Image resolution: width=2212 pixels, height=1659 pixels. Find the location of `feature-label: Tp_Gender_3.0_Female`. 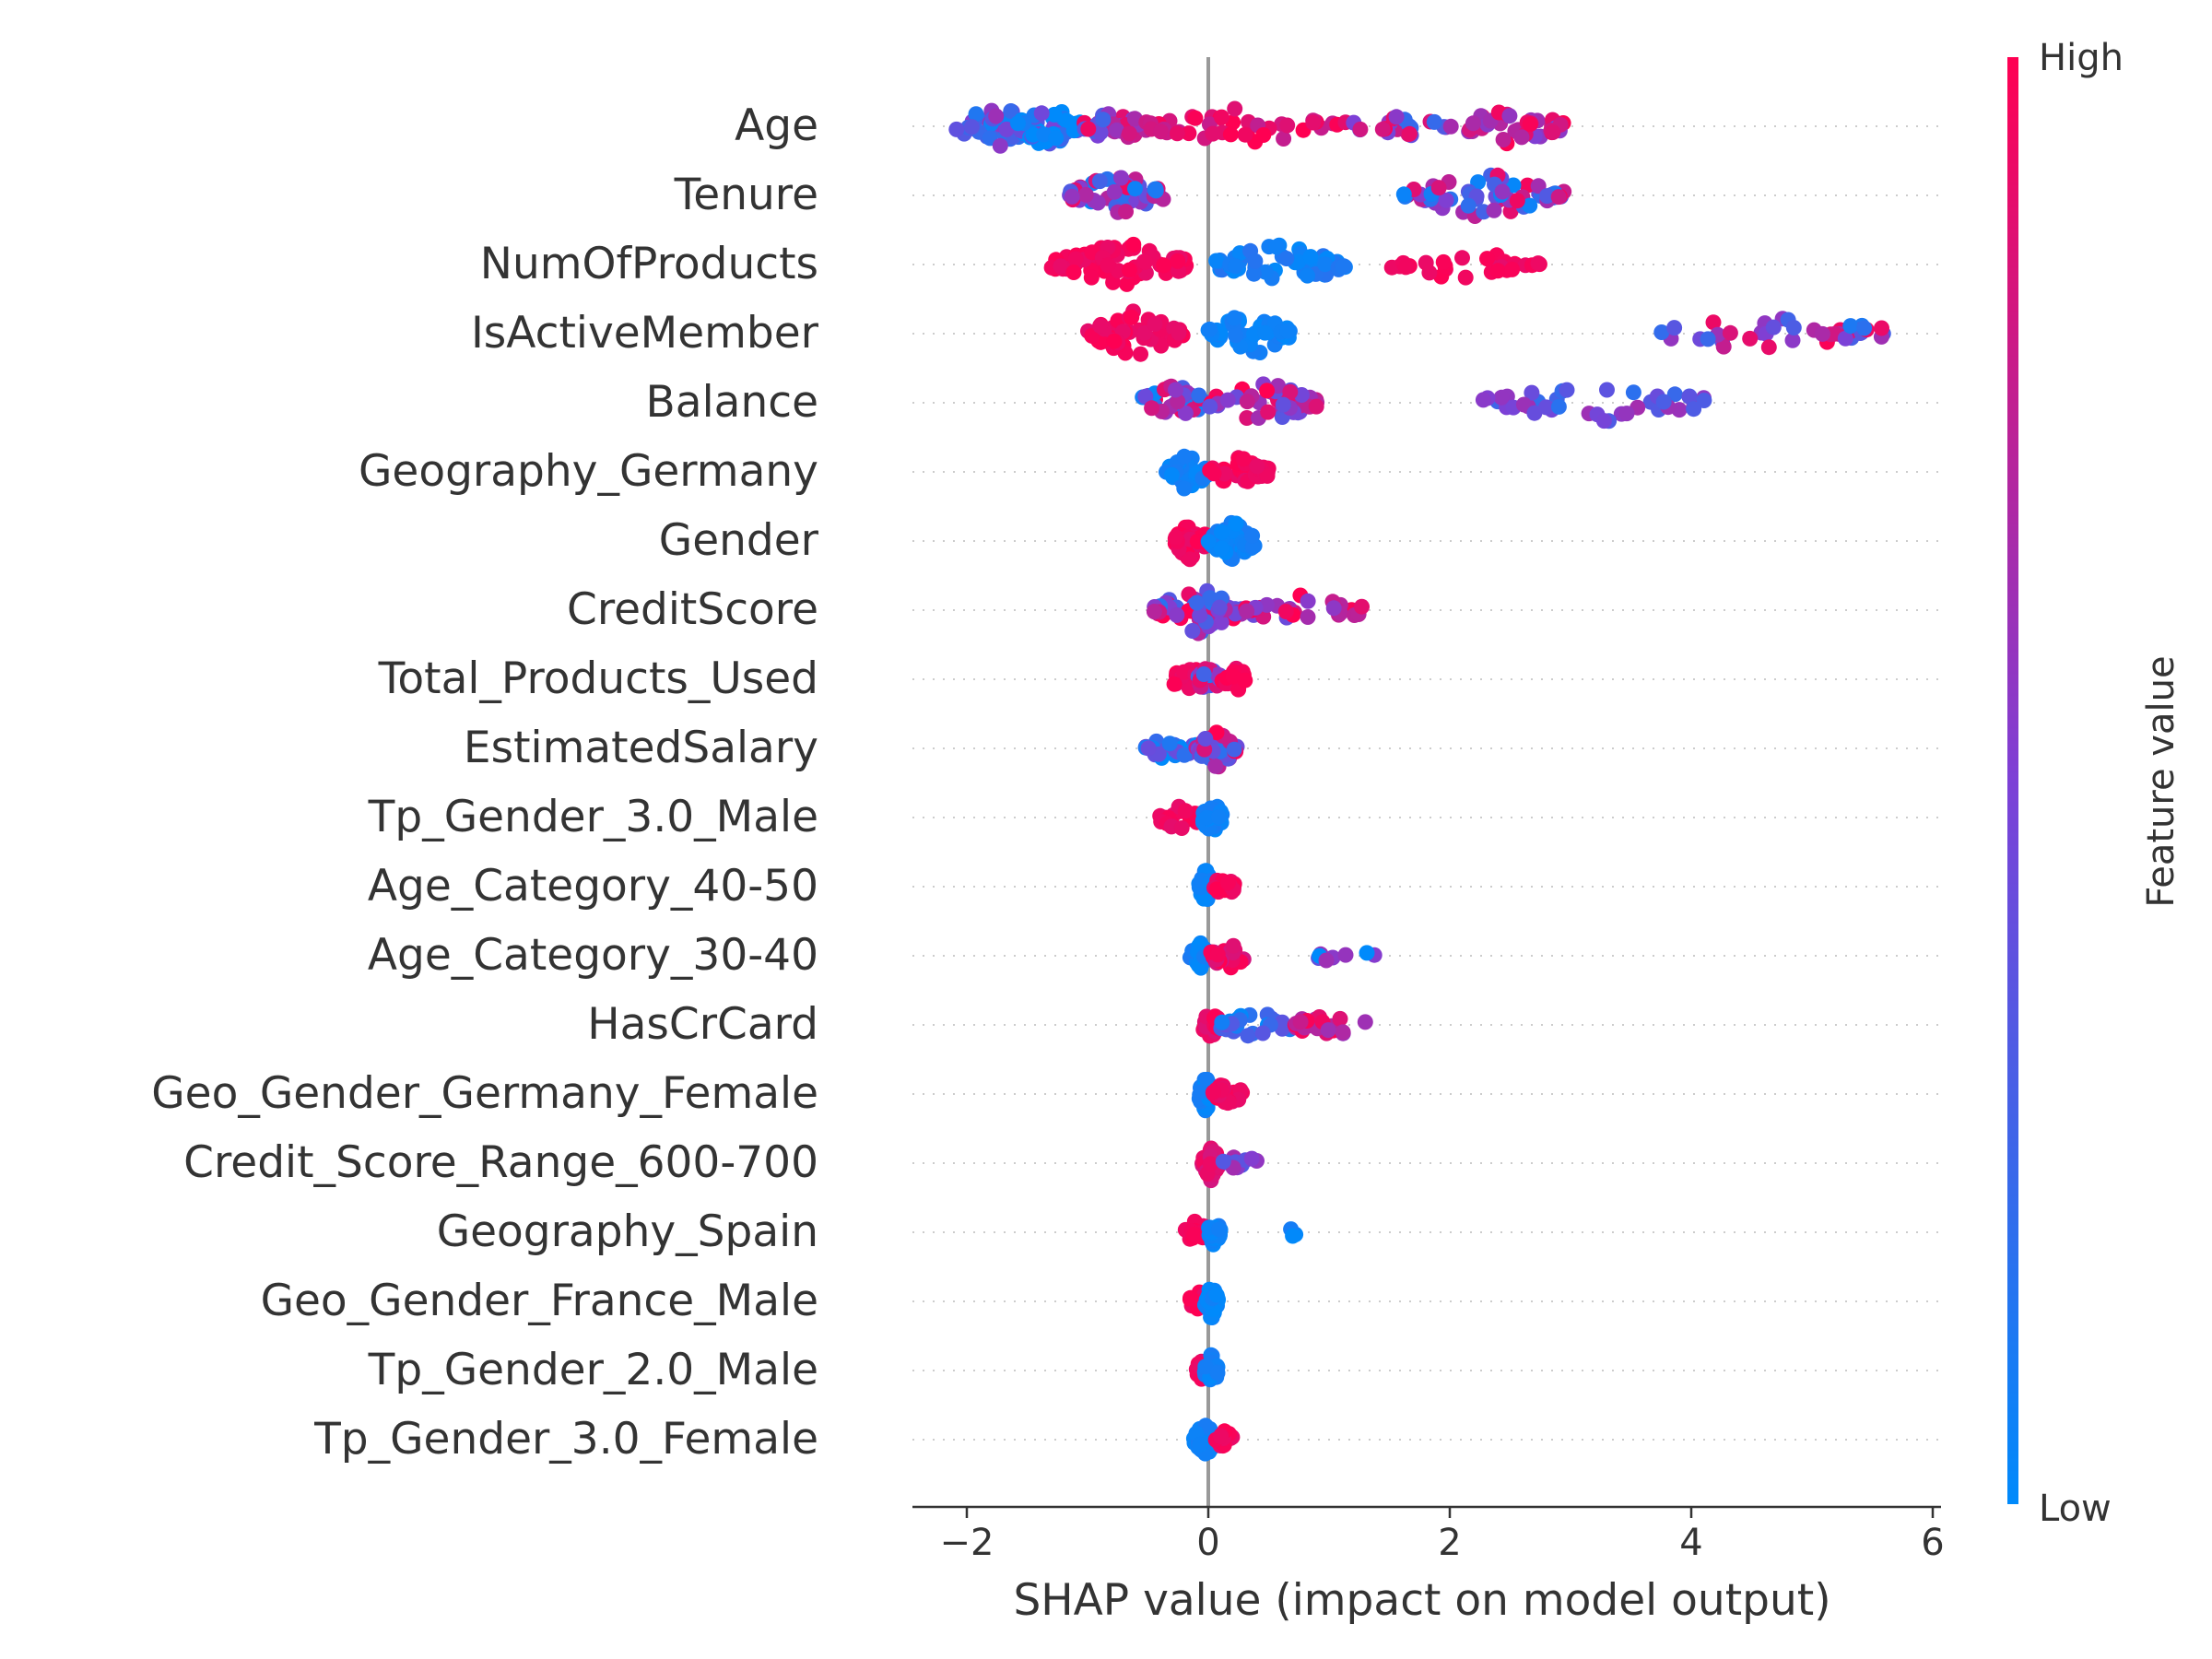

feature-label: Tp_Gender_3.0_Female is located at coordinates (565, 1439).